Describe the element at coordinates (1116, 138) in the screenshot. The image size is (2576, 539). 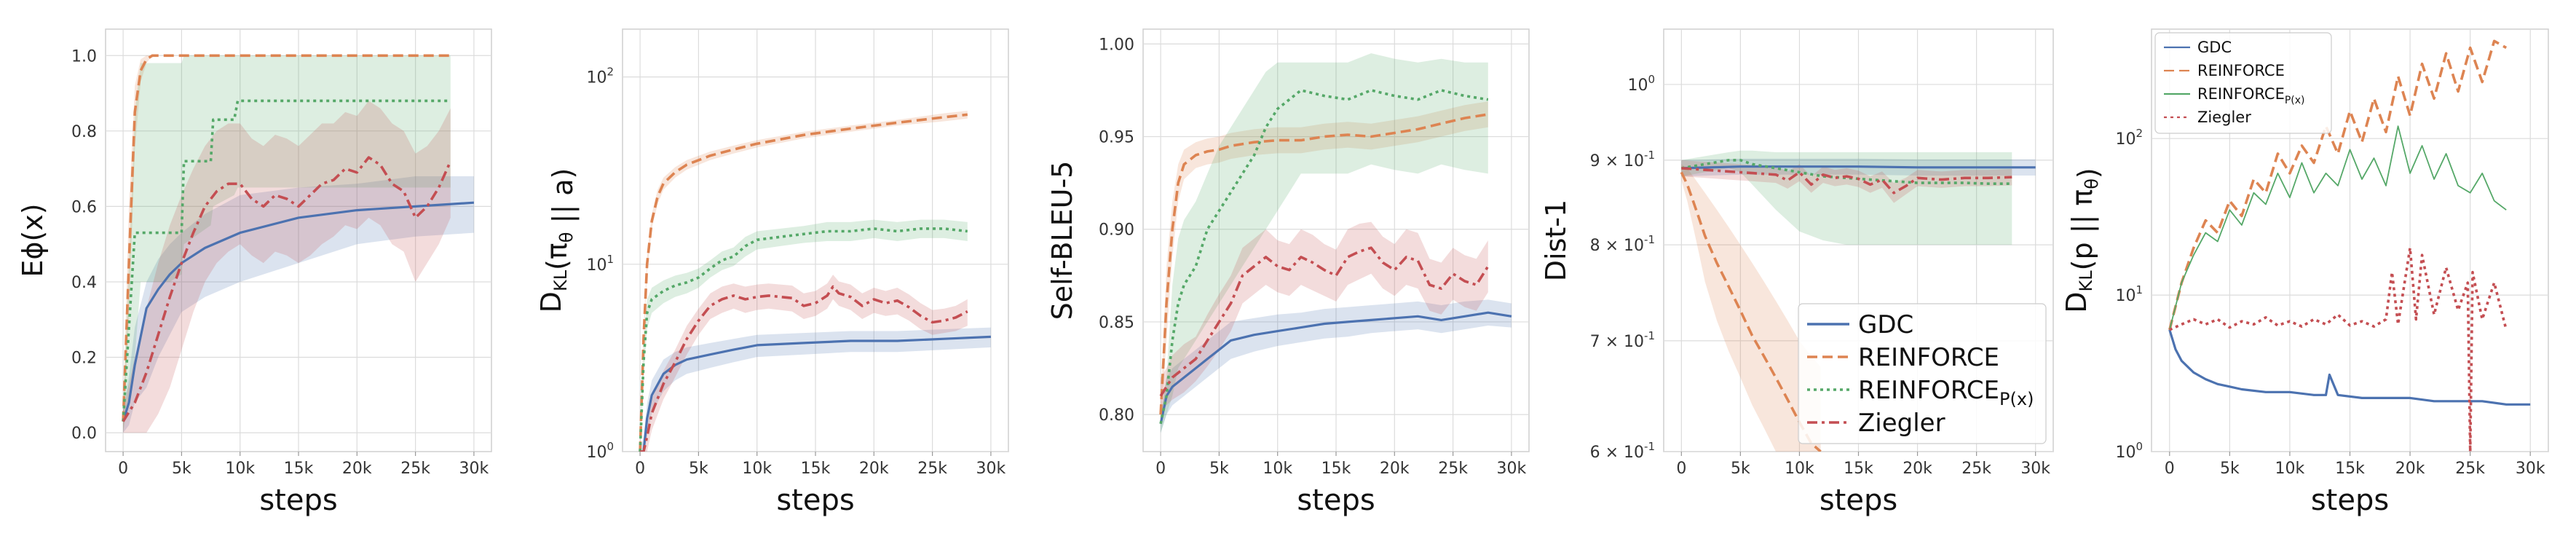
I see `y-tick-label: 0.95` at that location.